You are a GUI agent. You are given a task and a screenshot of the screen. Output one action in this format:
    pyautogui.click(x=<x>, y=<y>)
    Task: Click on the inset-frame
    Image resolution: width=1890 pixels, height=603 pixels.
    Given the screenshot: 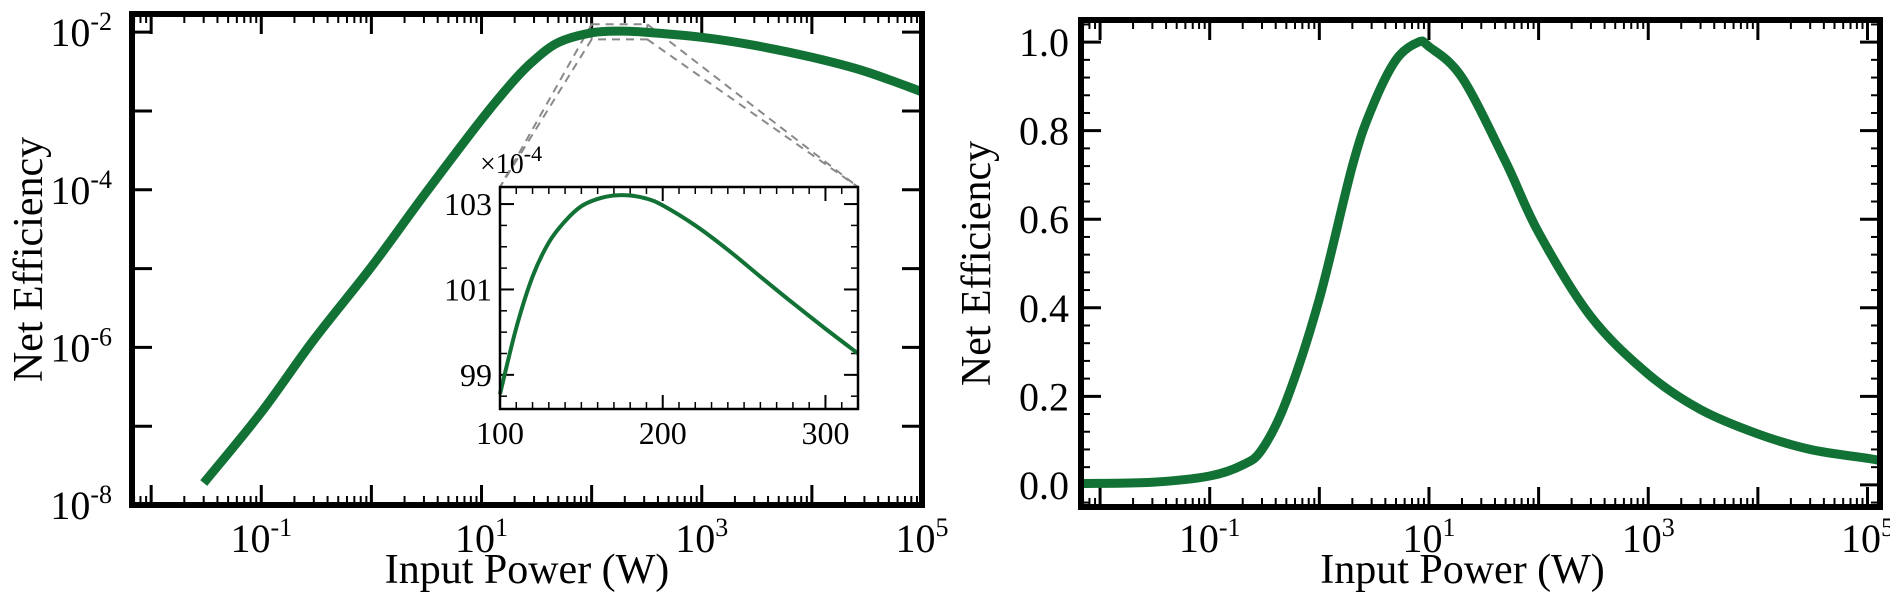 What is the action you would take?
    pyautogui.click(x=679, y=298)
    